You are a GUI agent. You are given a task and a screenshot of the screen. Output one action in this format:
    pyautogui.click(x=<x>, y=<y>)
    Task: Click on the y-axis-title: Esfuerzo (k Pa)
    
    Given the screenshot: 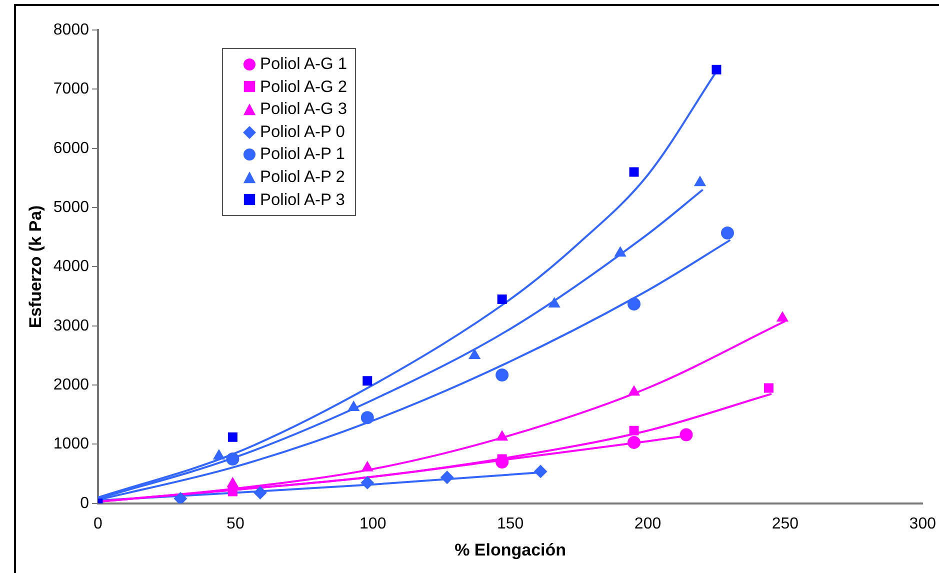 What is the action you would take?
    pyautogui.click(x=35, y=266)
    